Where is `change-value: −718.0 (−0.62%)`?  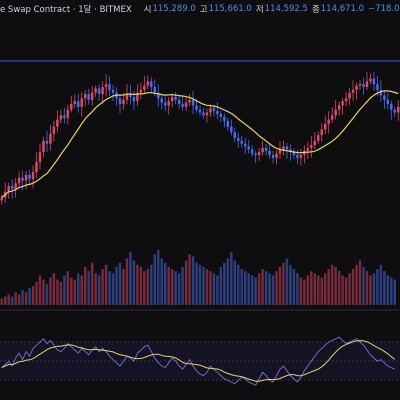
change-value: −718.0 (−0.62%) is located at coordinates (384, 9).